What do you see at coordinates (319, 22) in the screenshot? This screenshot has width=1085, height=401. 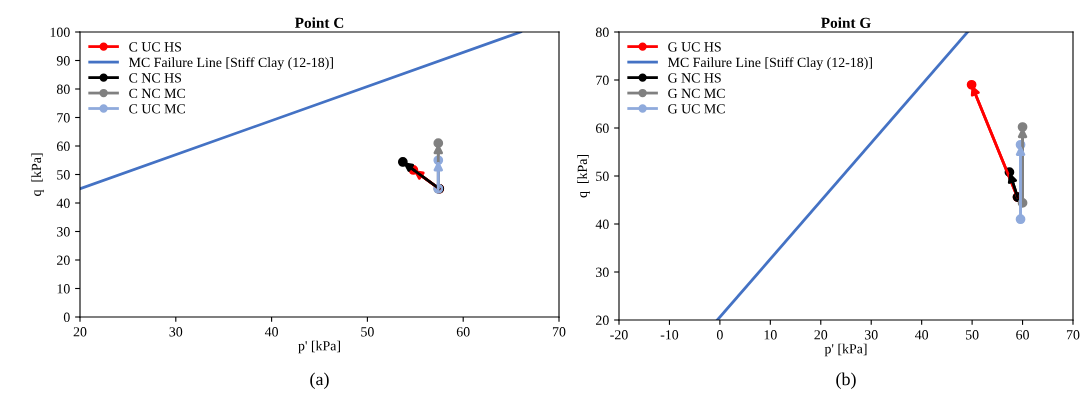 I see `chart-title: Point C` at bounding box center [319, 22].